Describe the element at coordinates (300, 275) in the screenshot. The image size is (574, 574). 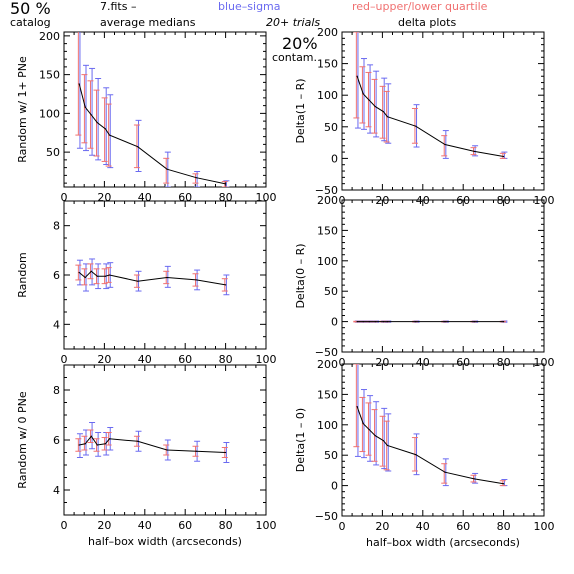
I see `y-axis-label: Delta(0 – R)` at that location.